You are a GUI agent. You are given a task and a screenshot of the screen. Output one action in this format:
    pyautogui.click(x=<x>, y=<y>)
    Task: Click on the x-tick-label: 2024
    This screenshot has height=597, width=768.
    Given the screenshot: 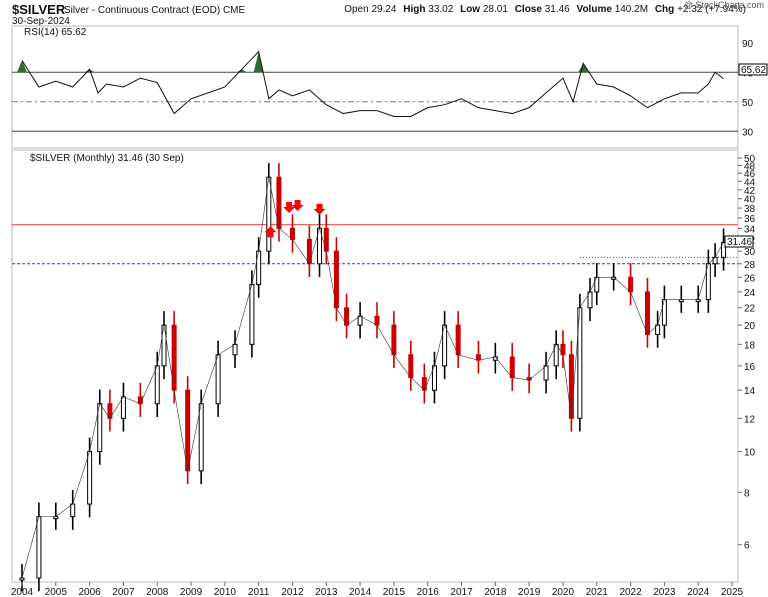 What is the action you would take?
    pyautogui.click(x=698, y=592)
    